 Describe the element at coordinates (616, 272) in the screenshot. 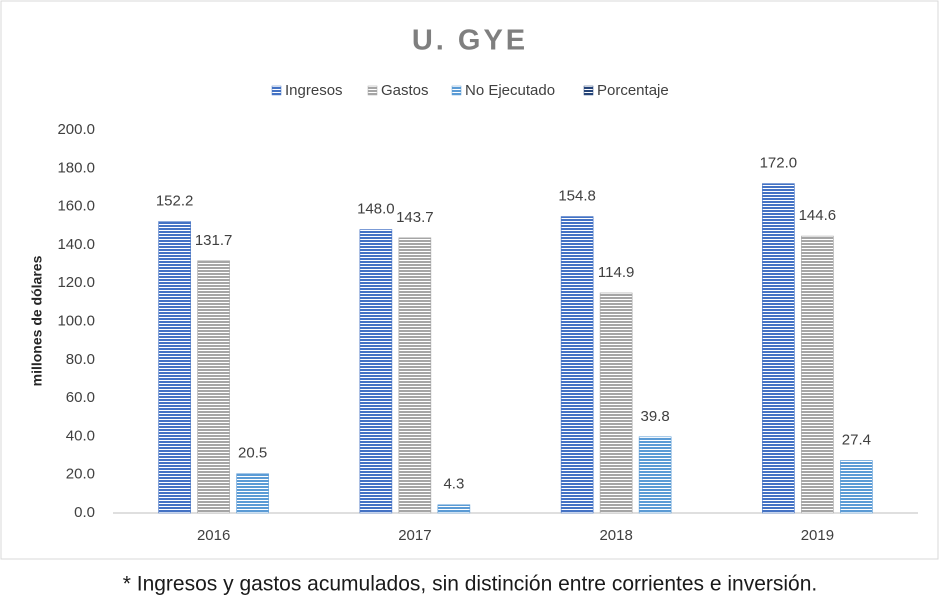

I see `data-label: 114.9` at that location.